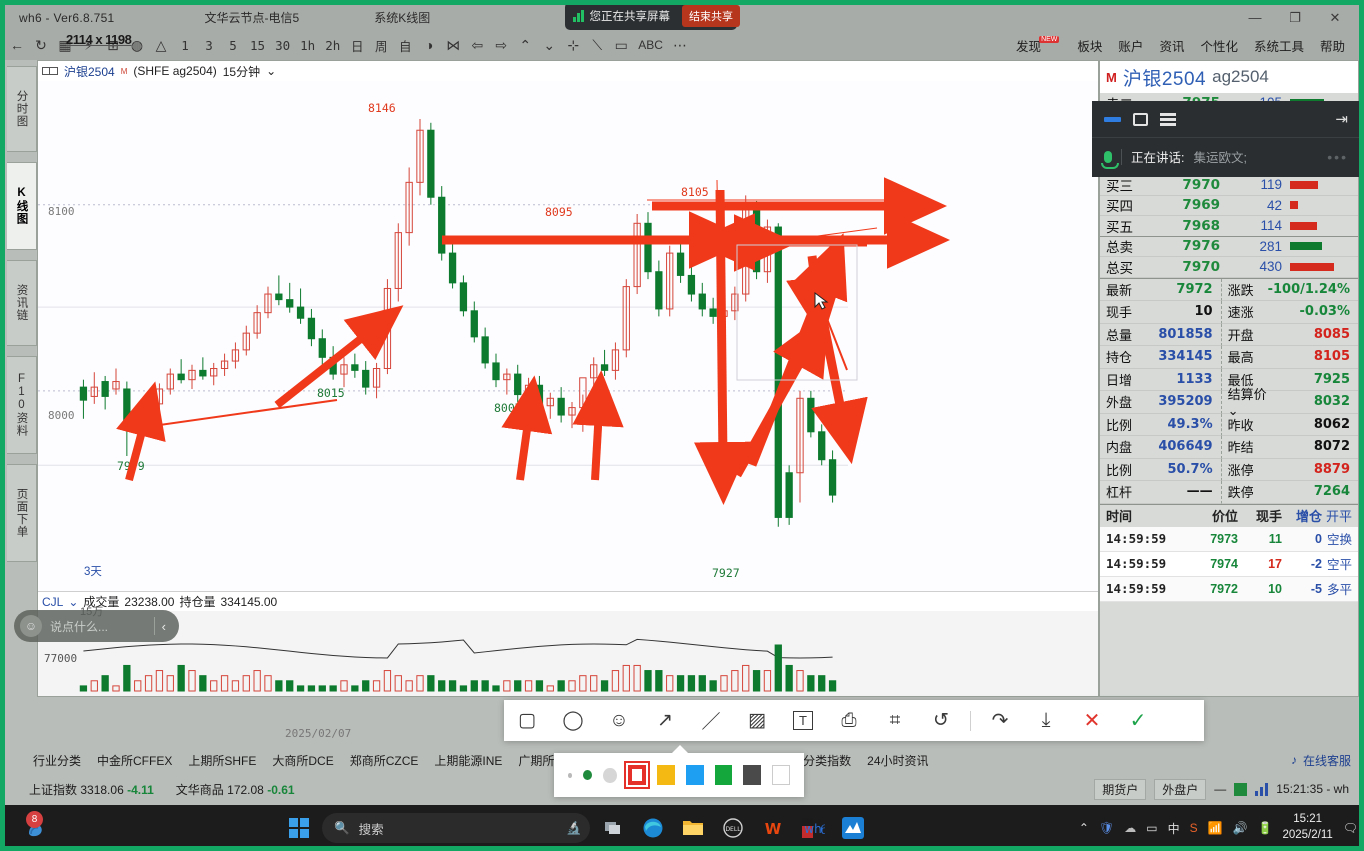  I want to click on sidebar-item-order-page: 页面下单, so click(22, 513).